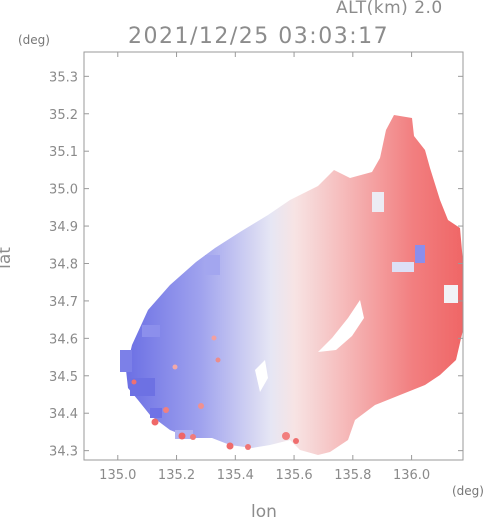 This screenshot has width=491, height=522. Describe the element at coordinates (264, 512) in the screenshot. I see `x-axis-label: lon` at that location.